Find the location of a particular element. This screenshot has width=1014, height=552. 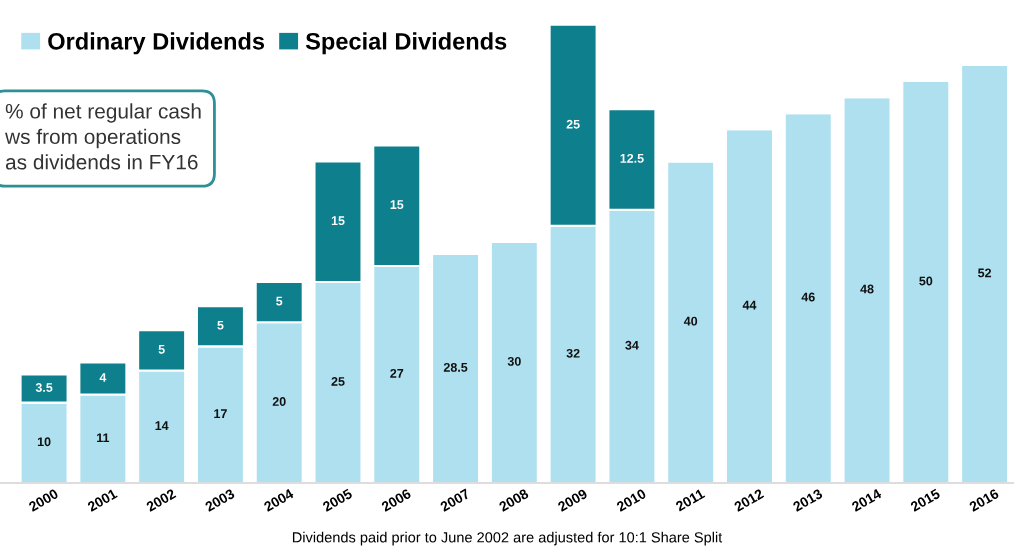

x-tick-label: 2002 is located at coordinates (161, 500).